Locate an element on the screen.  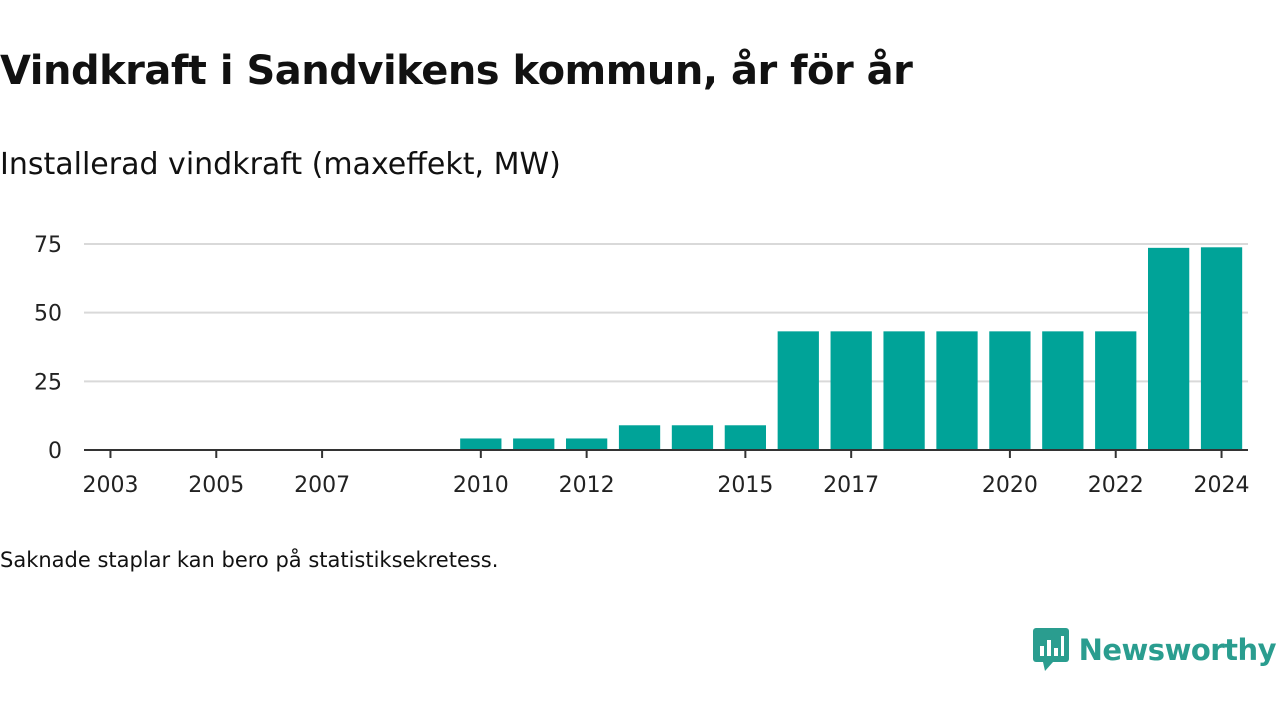
newsworthy-logo-icon is located at coordinates (1050, 649).